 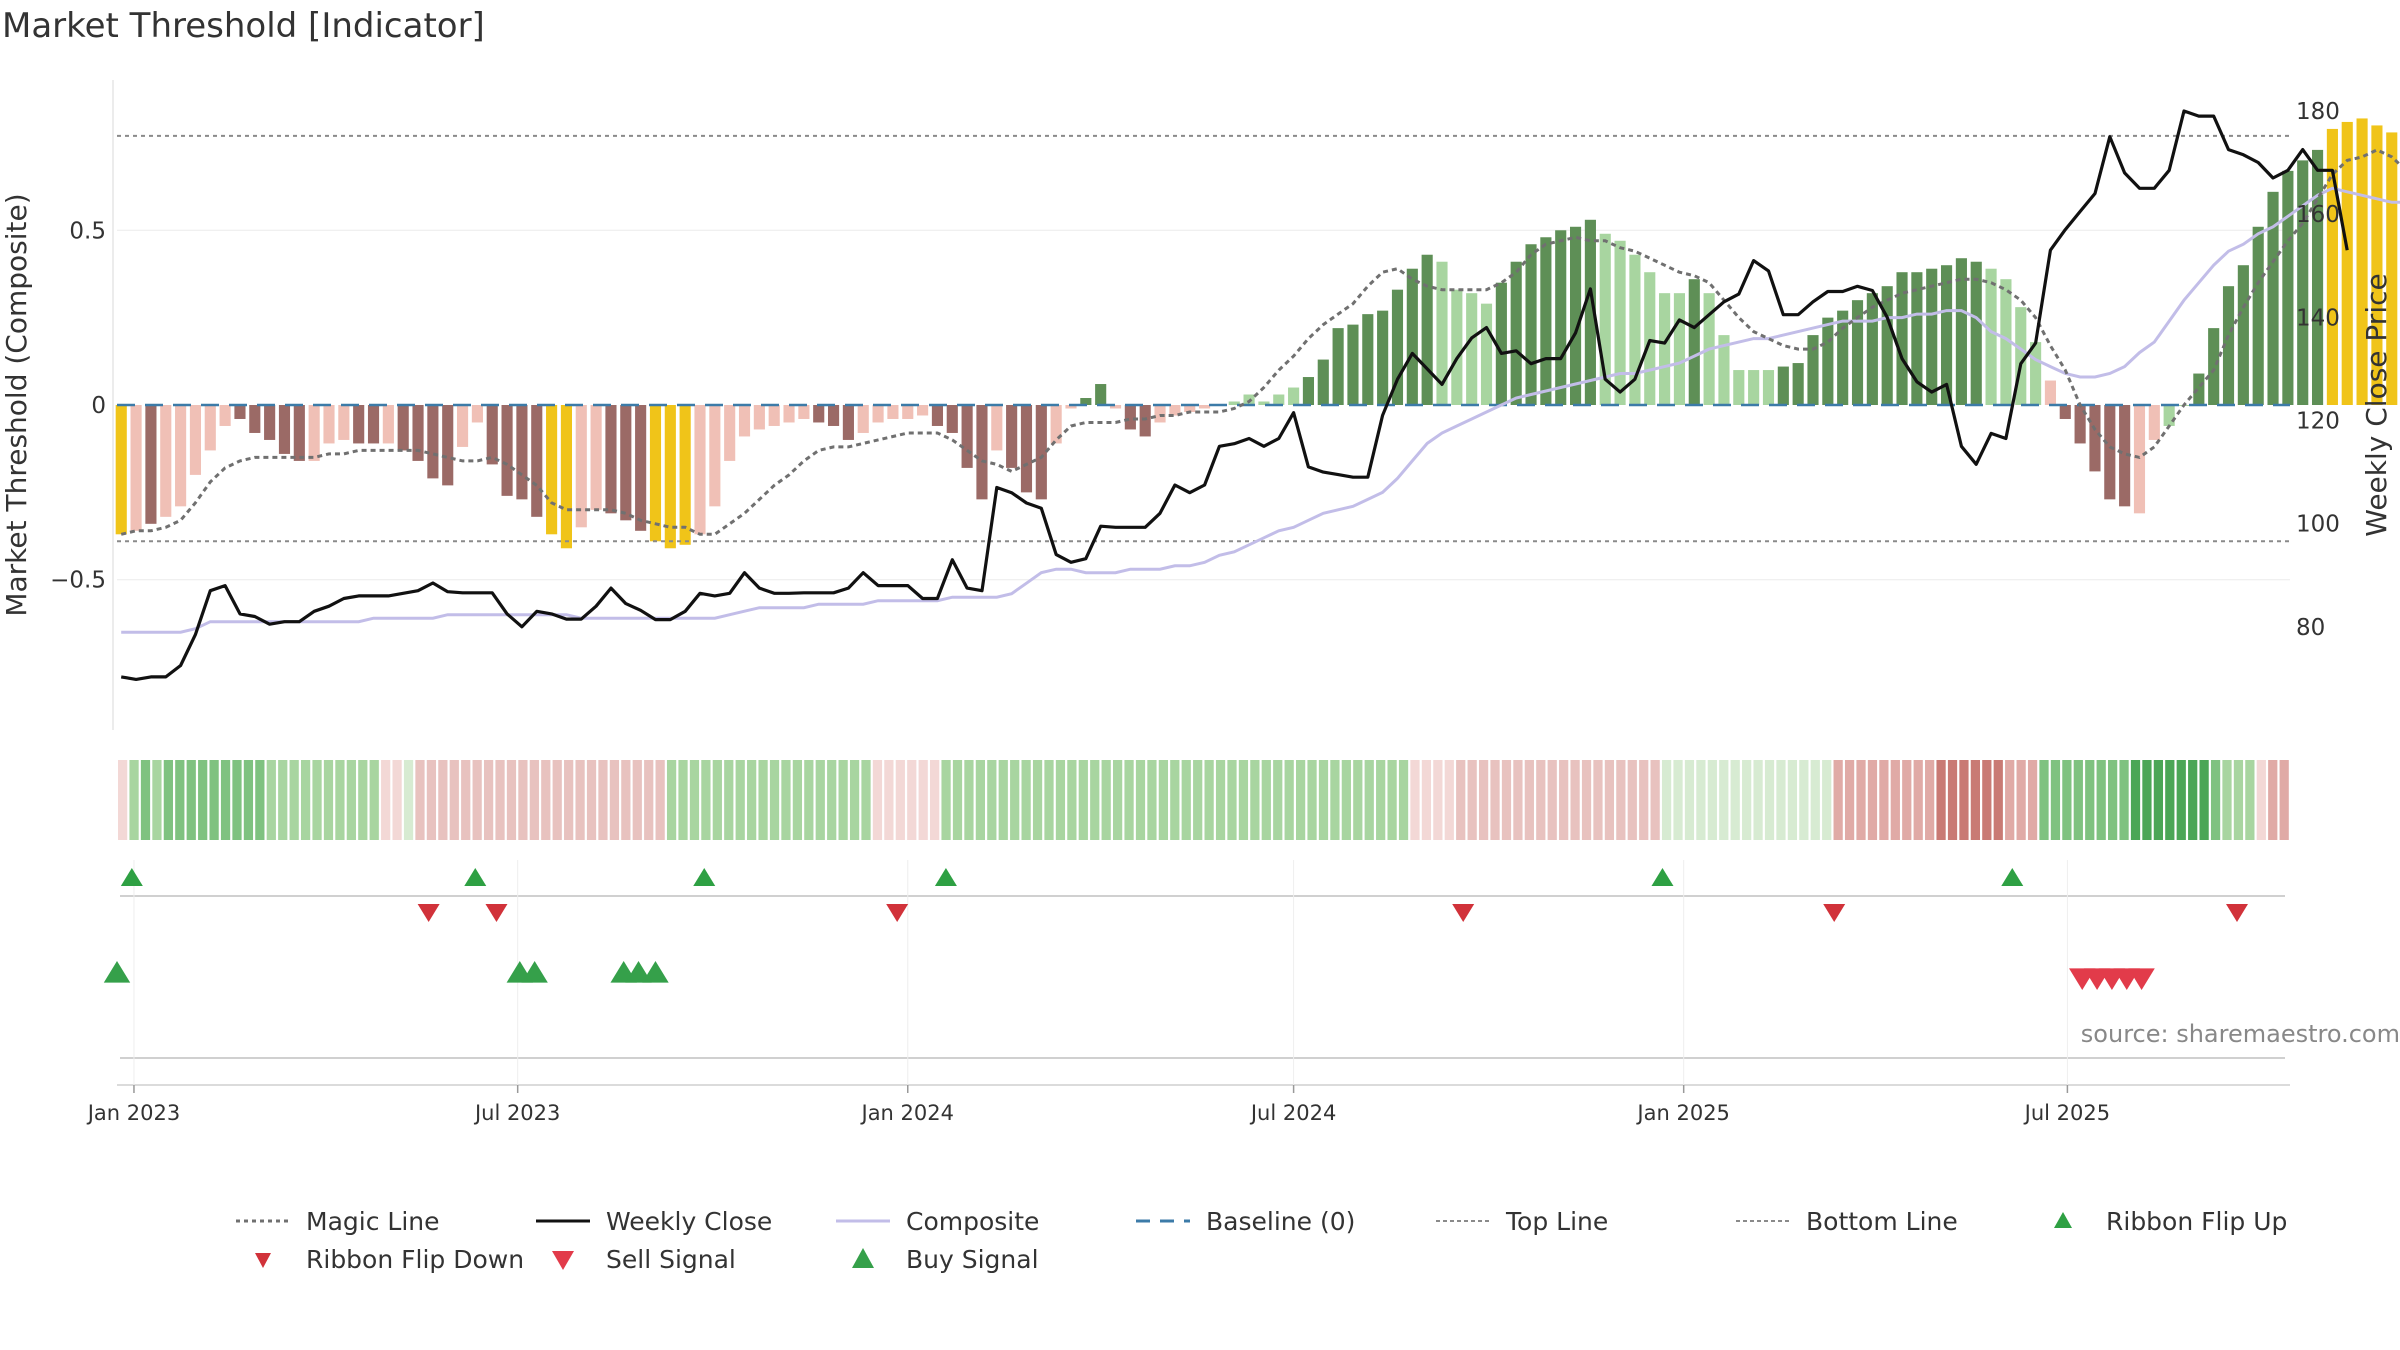 I want to click on source-credit: source: sharemaestro.com, so click(x=2240, y=1034).